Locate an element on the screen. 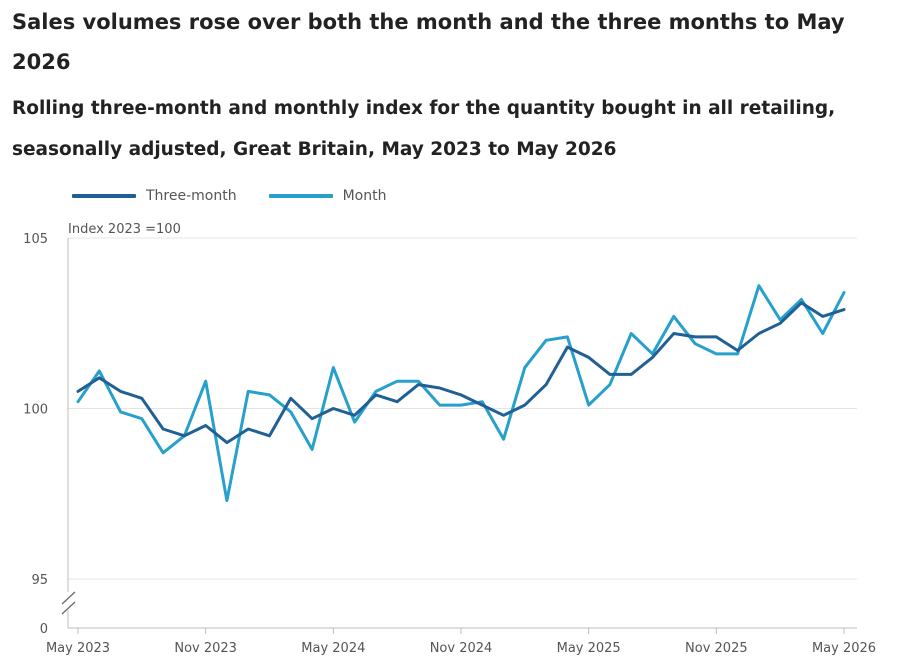 The image size is (900, 666). y-tick-label-100: 100 is located at coordinates (35, 410).